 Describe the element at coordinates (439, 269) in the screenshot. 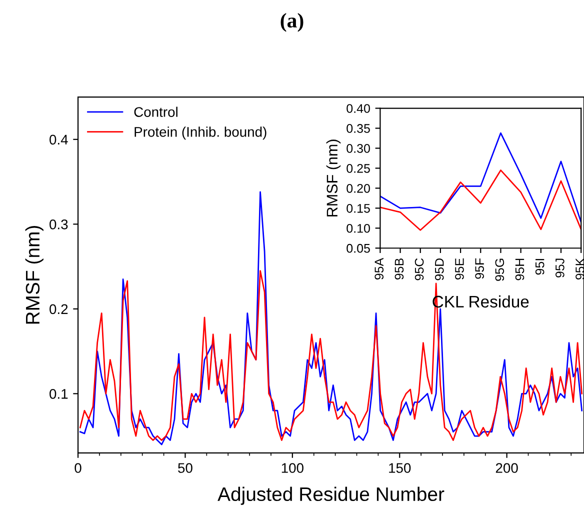

I see `x-tick-label: 95D` at that location.